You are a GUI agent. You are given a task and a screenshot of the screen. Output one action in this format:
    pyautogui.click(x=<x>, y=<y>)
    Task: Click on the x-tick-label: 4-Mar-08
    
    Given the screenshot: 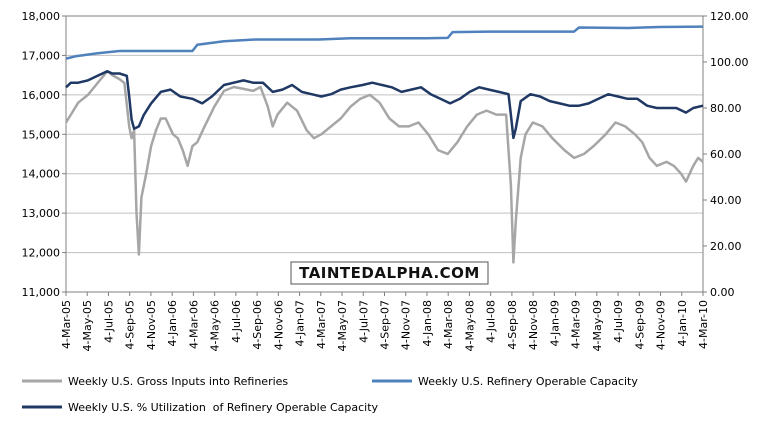 What is the action you would take?
    pyautogui.click(x=448, y=324)
    